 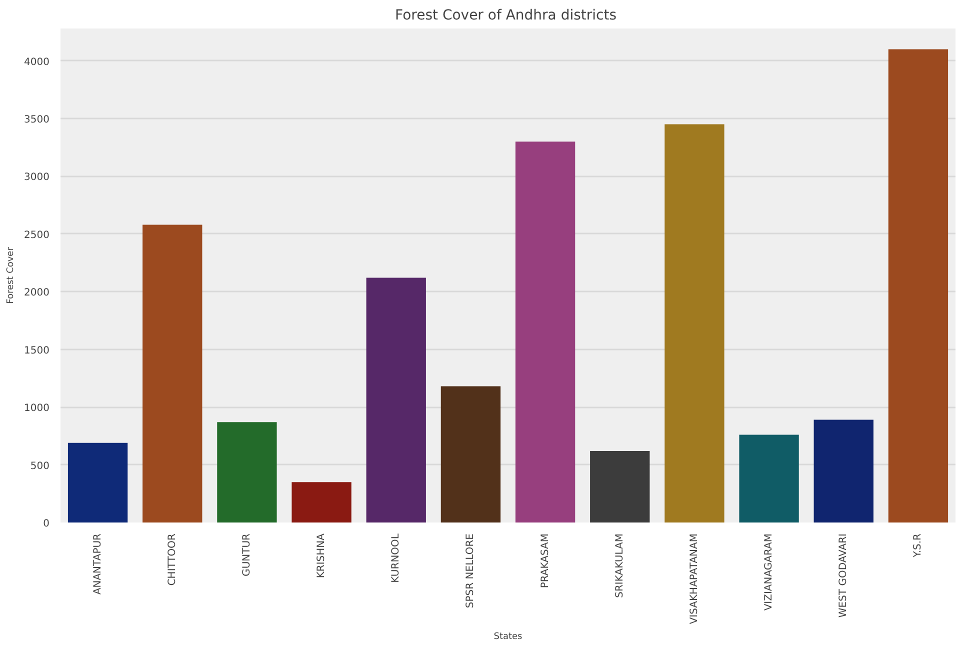 I want to click on x-tick-label: CHITTOOR, so click(x=172, y=559).